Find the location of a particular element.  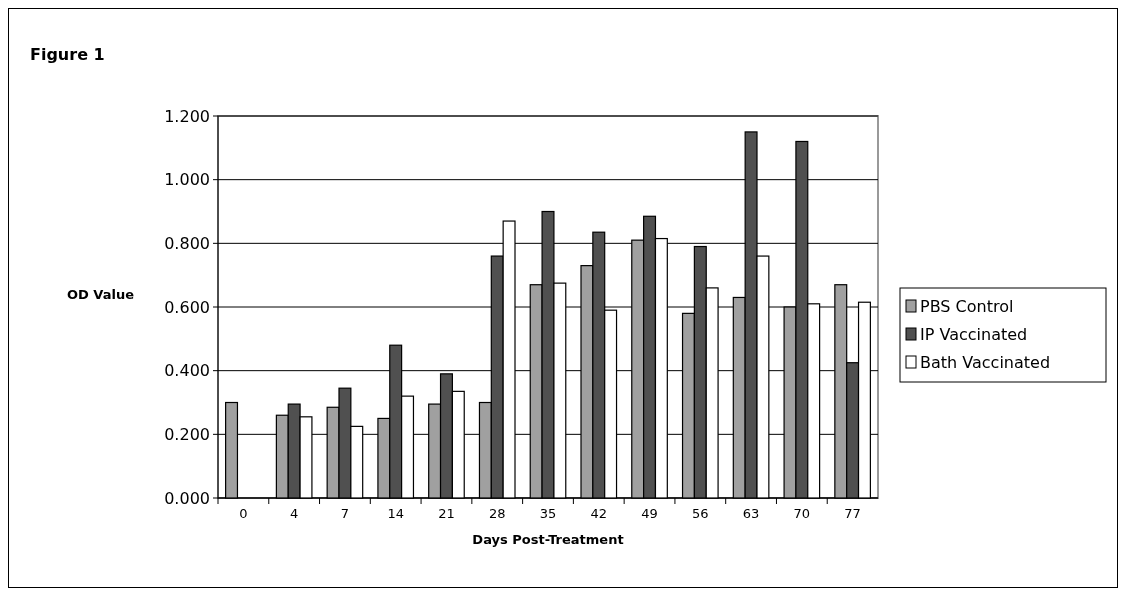

x-tick-label: 4 is located at coordinates (294, 513).